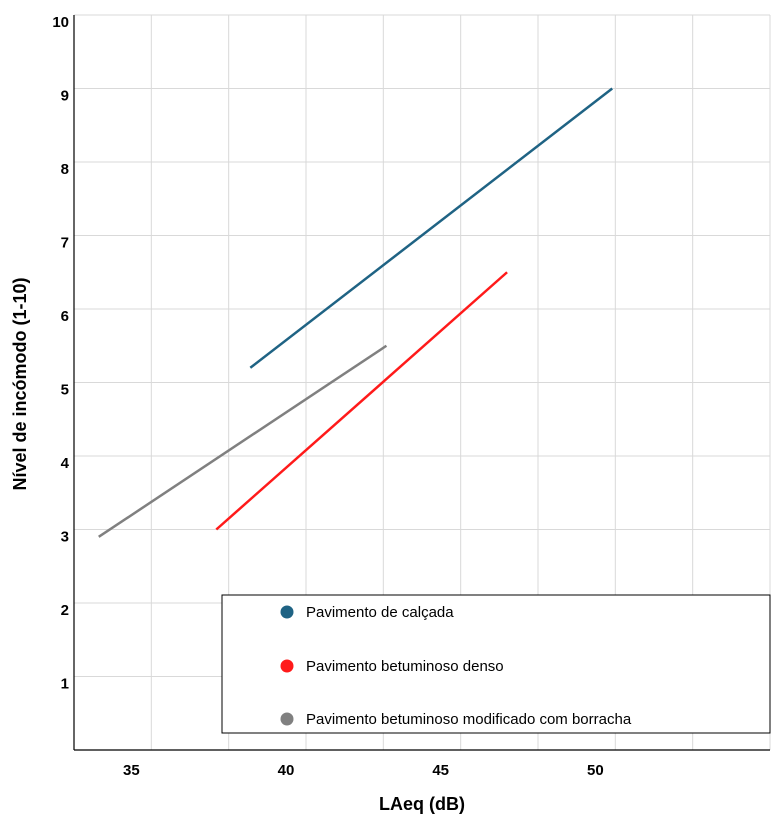 This screenshot has height=816, width=771. What do you see at coordinates (131, 770) in the screenshot?
I see `x-tick-label: 35` at bounding box center [131, 770].